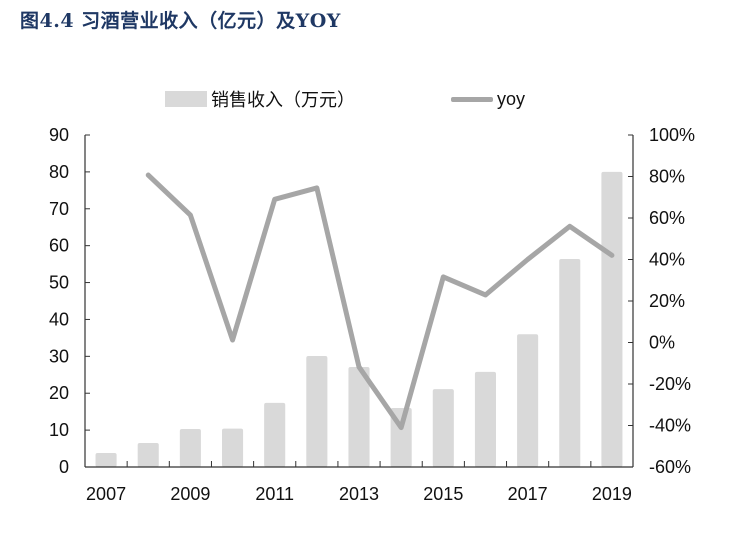  What do you see at coordinates (59, 209) in the screenshot?
I see `left-tick-label: 70` at bounding box center [59, 209].